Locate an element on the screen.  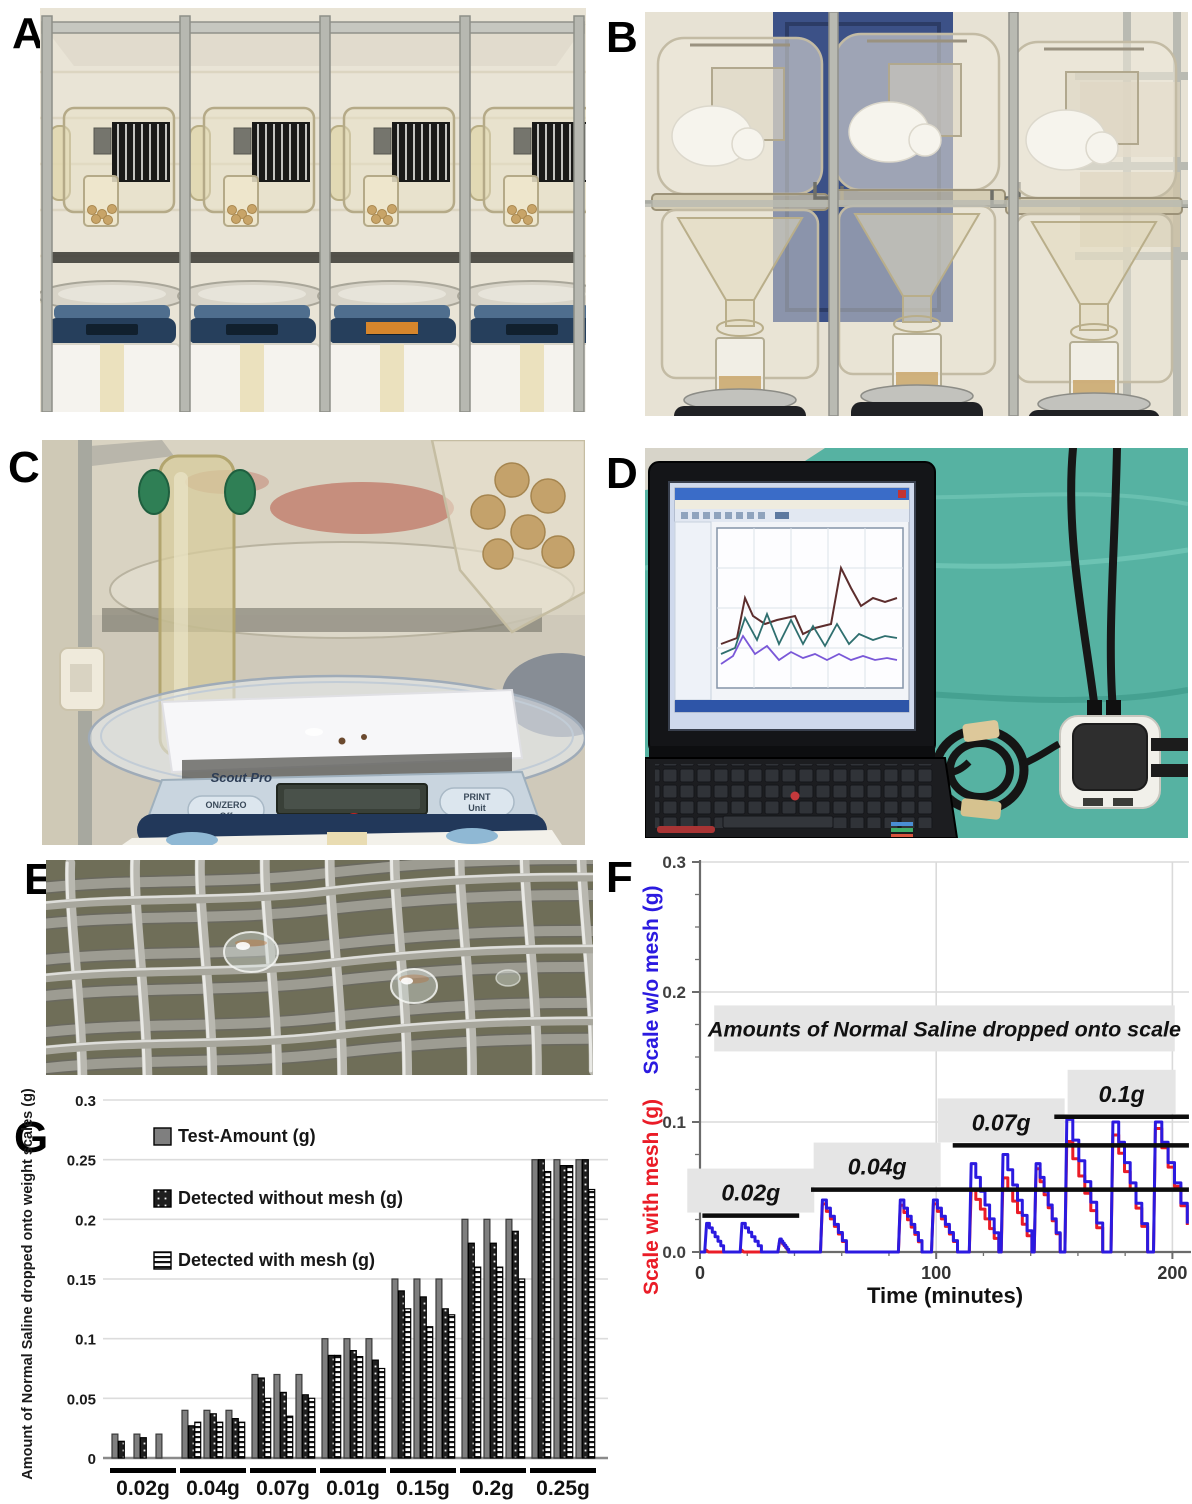
bar-0.04g-trial1-s2 is located at coordinates (191, 1442).